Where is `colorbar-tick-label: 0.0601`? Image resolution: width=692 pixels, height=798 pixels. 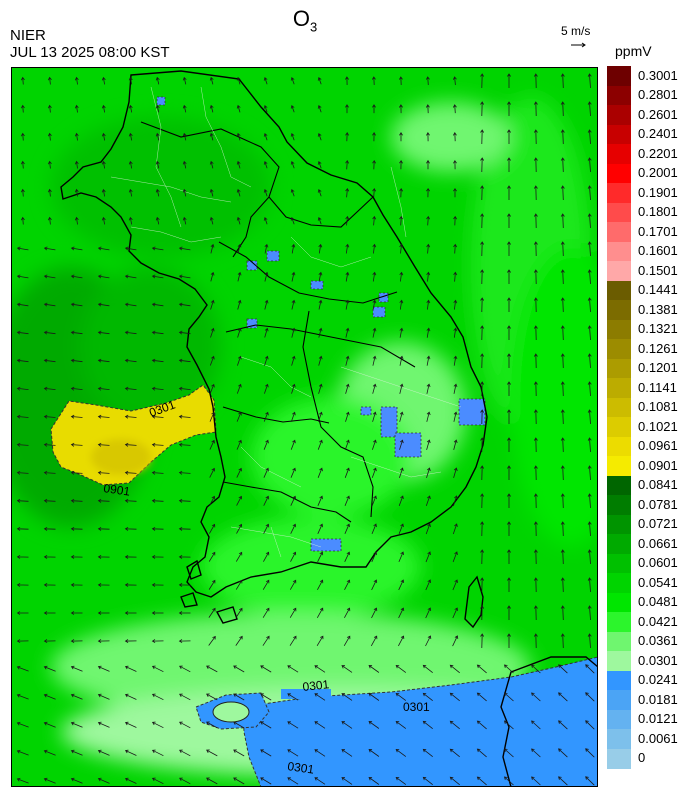
colorbar-tick-label: 0.0601 is located at coordinates (658, 563).